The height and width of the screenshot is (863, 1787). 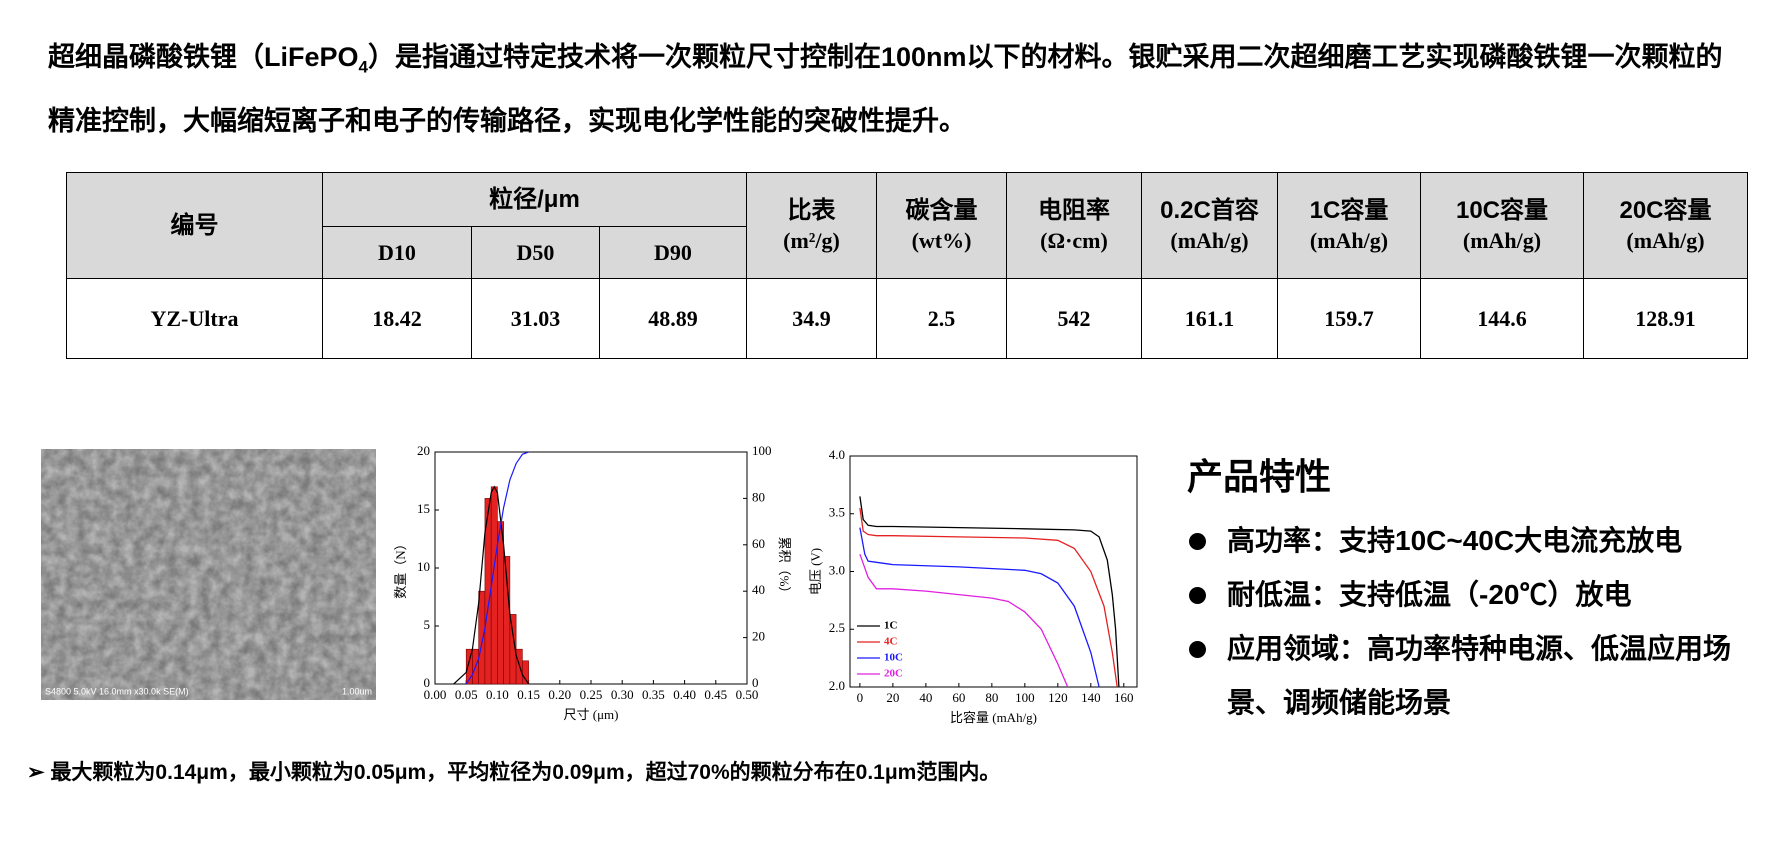 What do you see at coordinates (1665, 225) in the screenshot?
I see `header-cell: 20C容量 (mAh/g)` at bounding box center [1665, 225].